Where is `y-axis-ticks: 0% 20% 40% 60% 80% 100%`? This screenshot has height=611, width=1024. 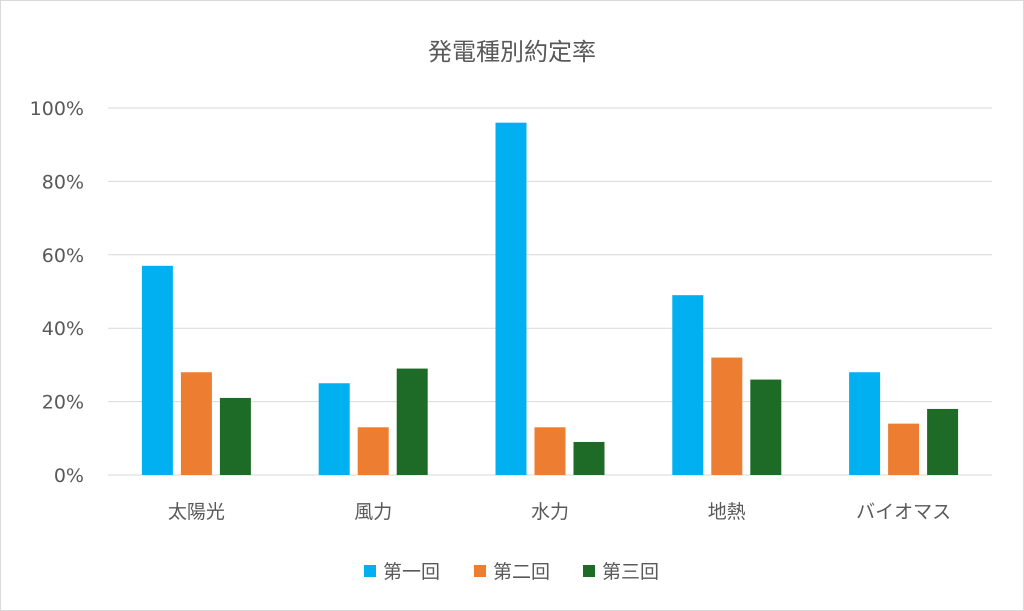
y-axis-ticks: 0% 20% 40% 60% 80% 100% is located at coordinates (57, 292).